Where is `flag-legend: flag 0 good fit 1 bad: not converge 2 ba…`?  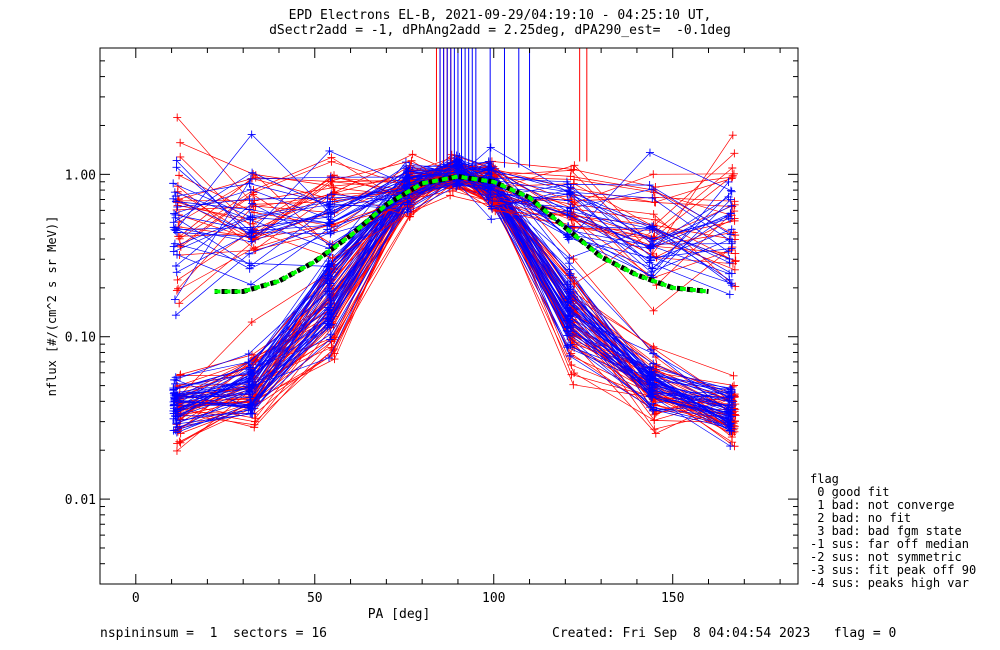 flag-legend: flag 0 good fit 1 bad: not converge 2 ba… is located at coordinates (893, 531).